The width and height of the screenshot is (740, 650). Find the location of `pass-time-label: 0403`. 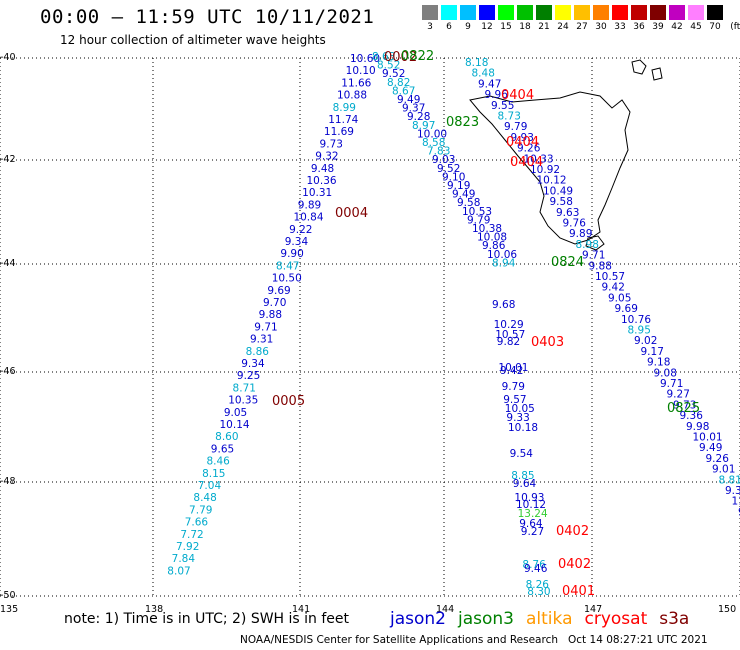

pass-time-label: 0403 is located at coordinates (547, 342).